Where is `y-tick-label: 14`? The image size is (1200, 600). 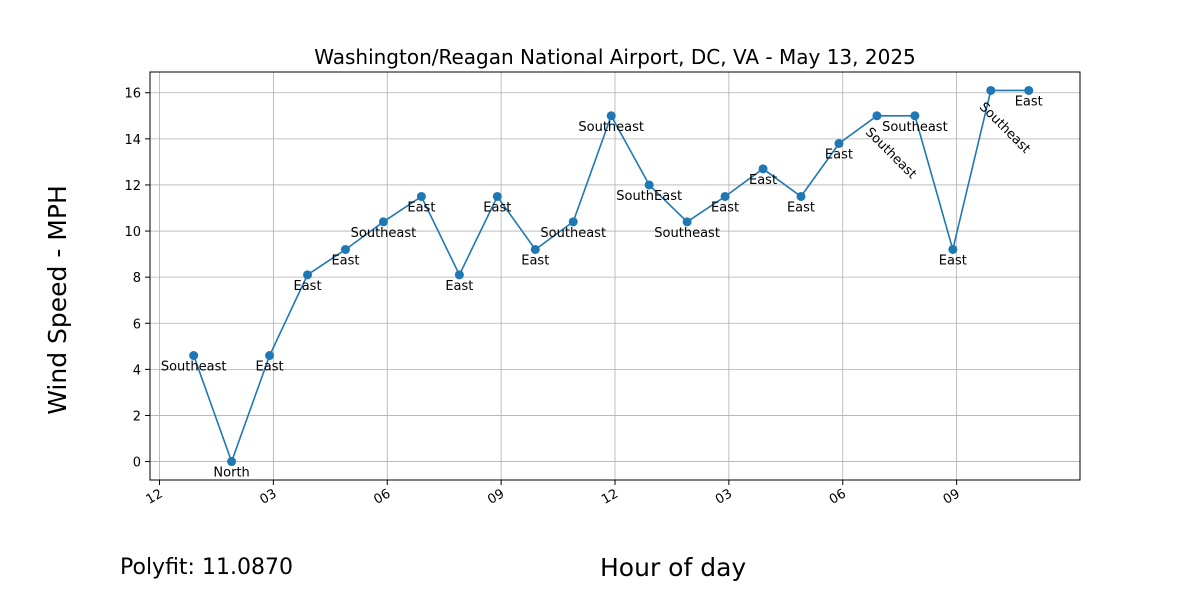
y-tick-label: 14 is located at coordinates (132, 140).